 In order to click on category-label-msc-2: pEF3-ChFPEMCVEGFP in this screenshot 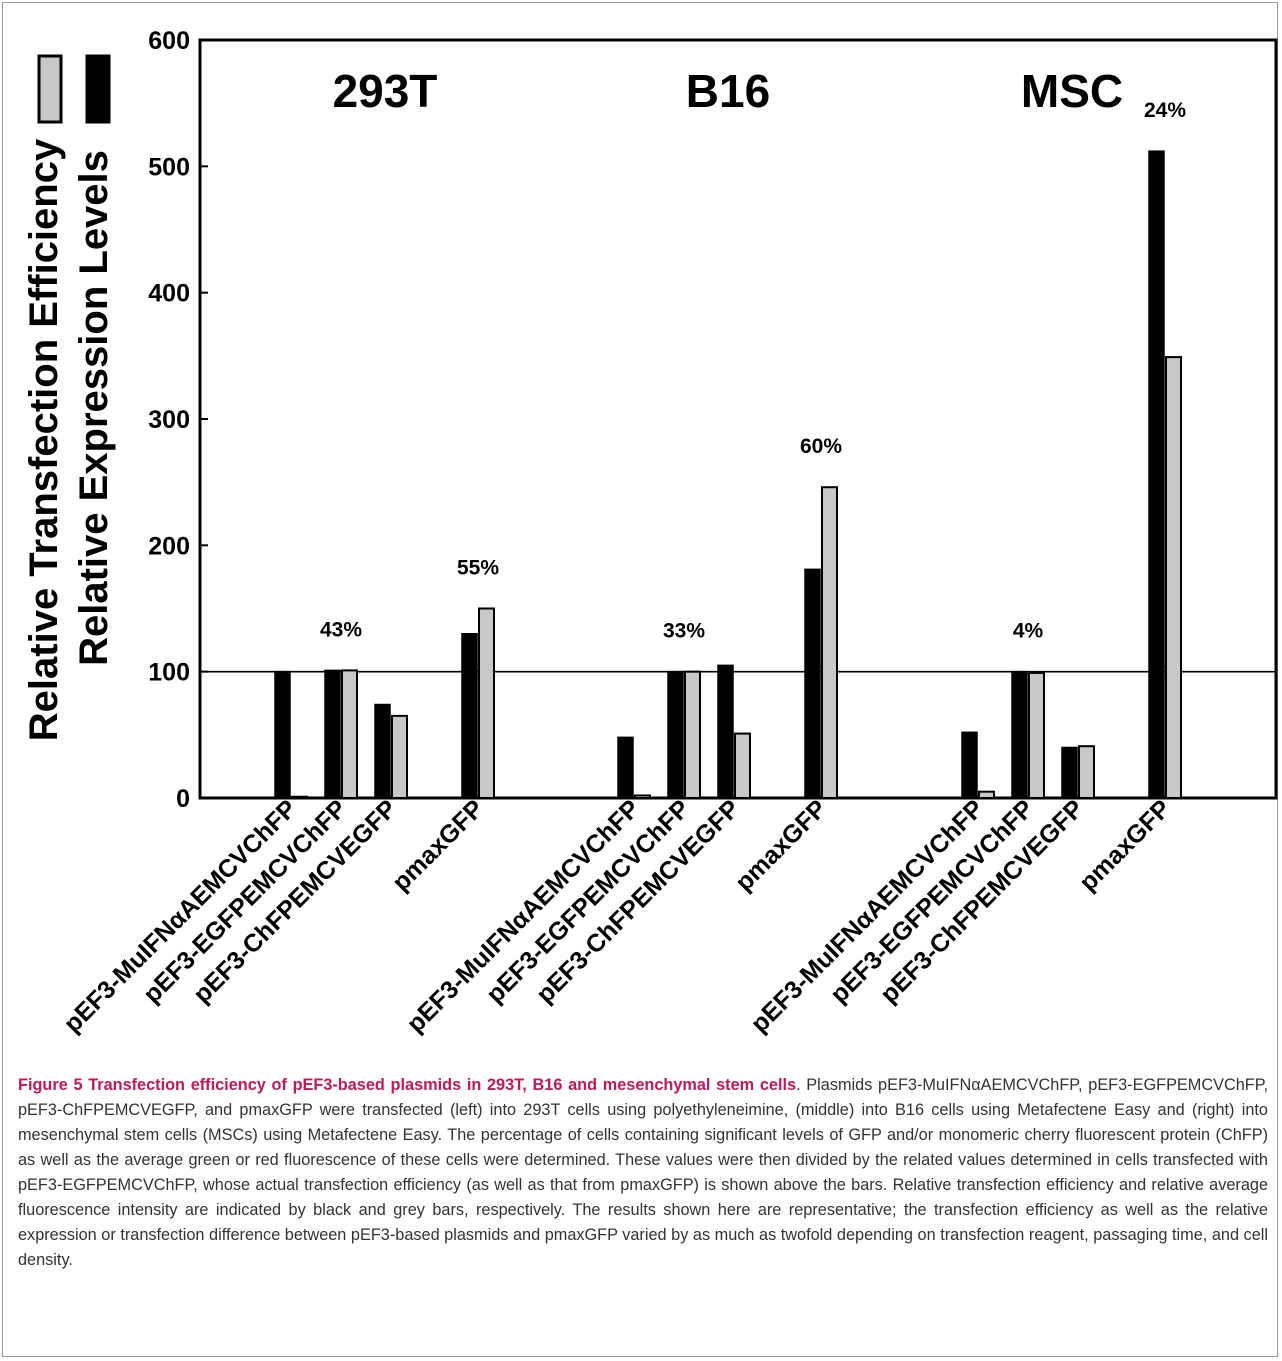, I will do `click(982, 901)`.